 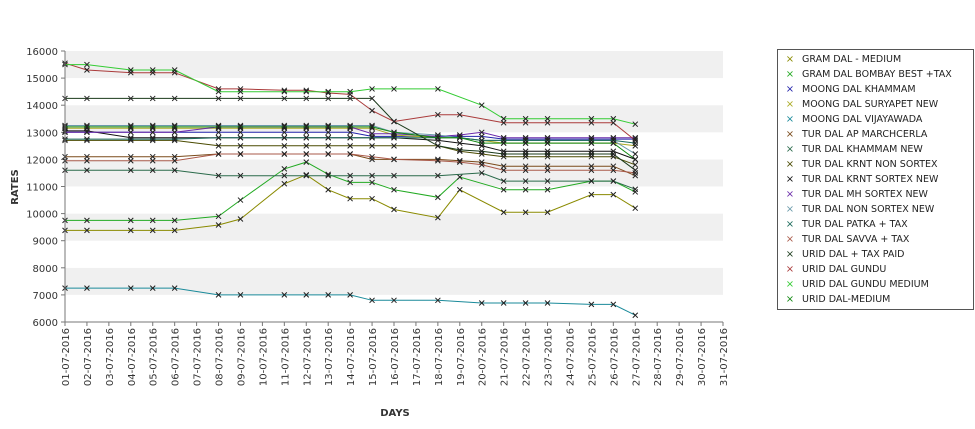 I want to click on legend-label: URID DAL GUNDU, so click(x=844, y=269).